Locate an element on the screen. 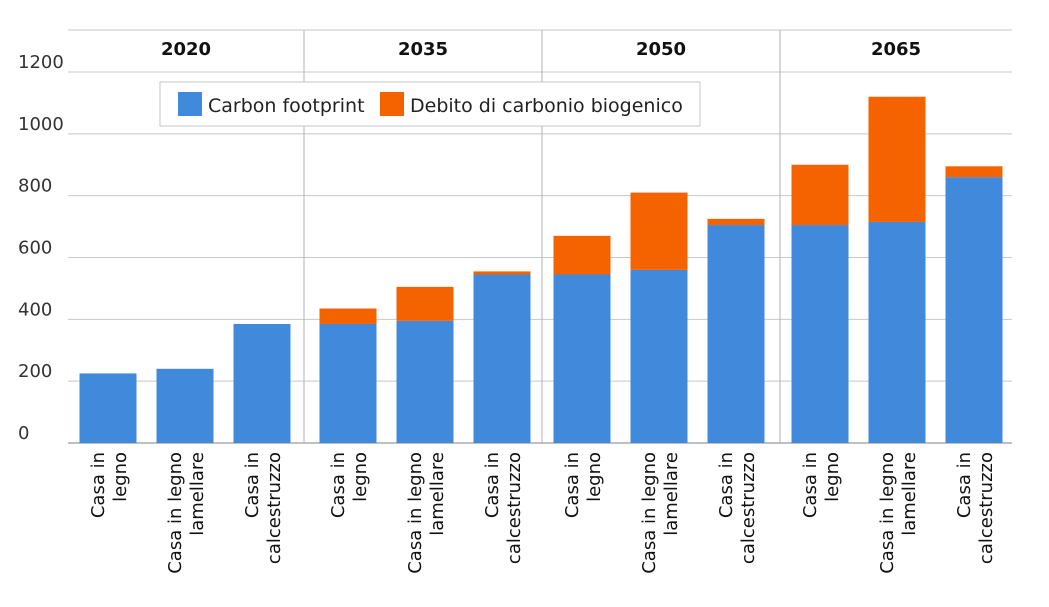  group-label-2065: 2065 is located at coordinates (896, 49).